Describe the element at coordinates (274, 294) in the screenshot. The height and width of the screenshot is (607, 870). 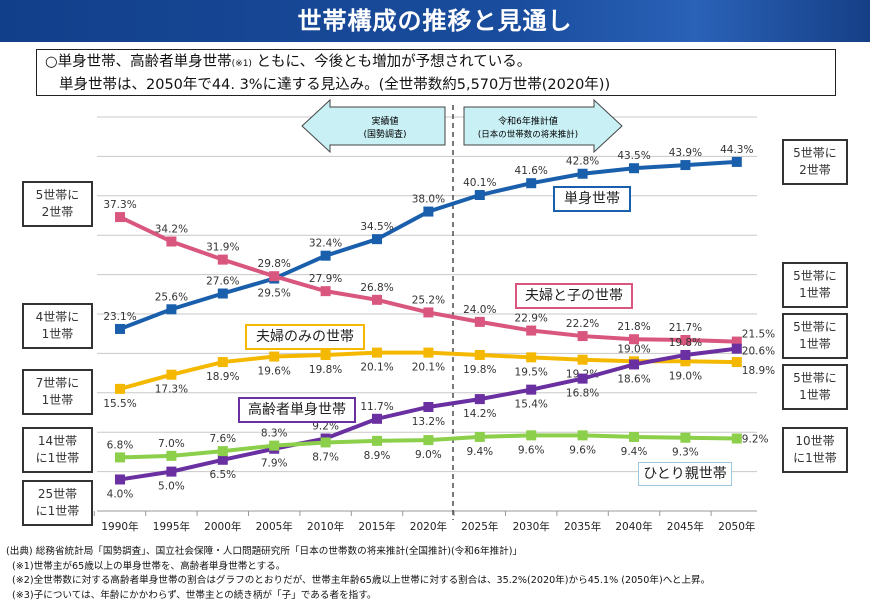
I see `data-label: 29.5%` at that location.